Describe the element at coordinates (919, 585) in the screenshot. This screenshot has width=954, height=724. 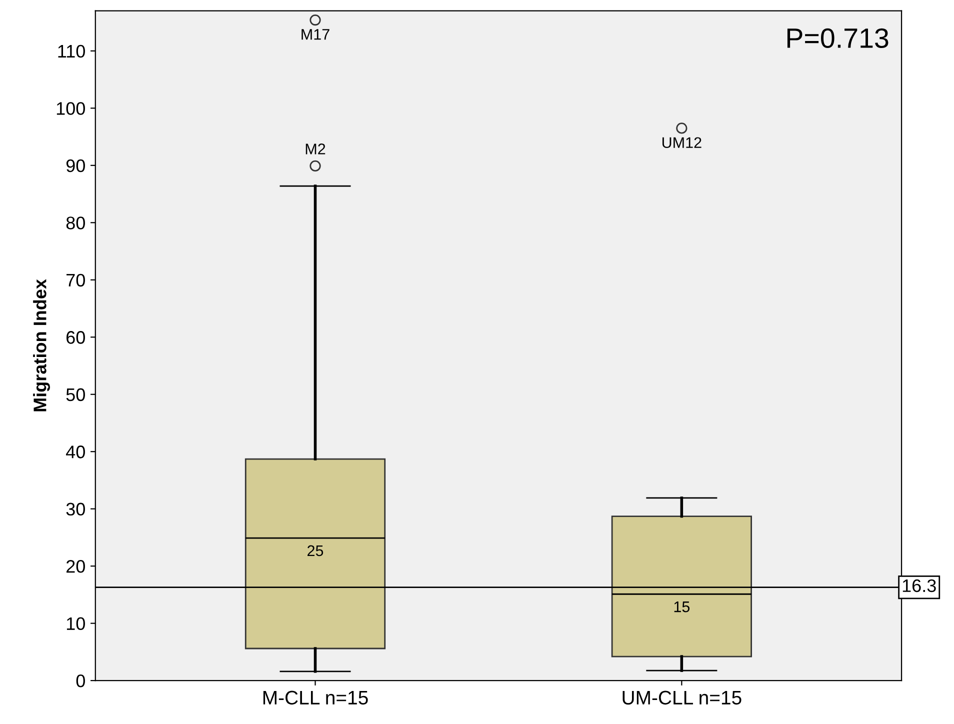
I see `ref-line-label: 16.3` at that location.